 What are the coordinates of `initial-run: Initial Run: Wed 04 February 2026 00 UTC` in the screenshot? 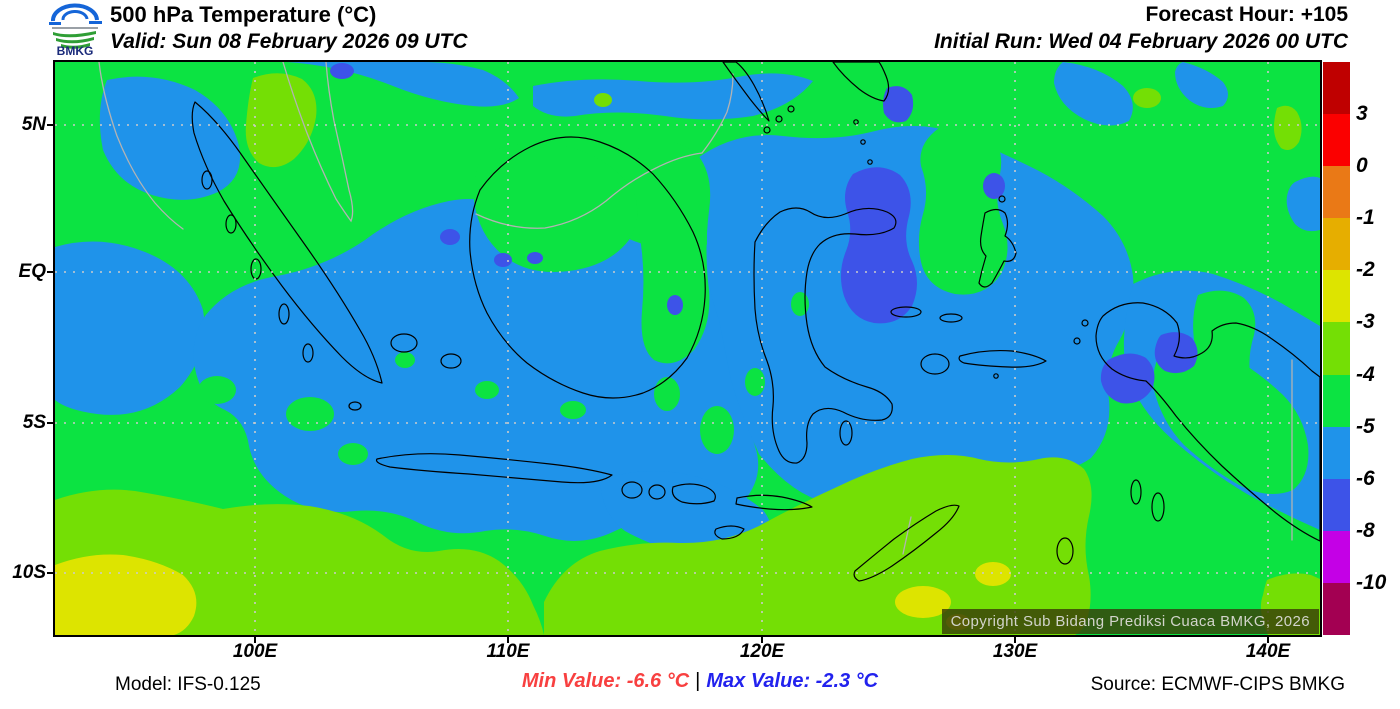 It's located at (1141, 41).